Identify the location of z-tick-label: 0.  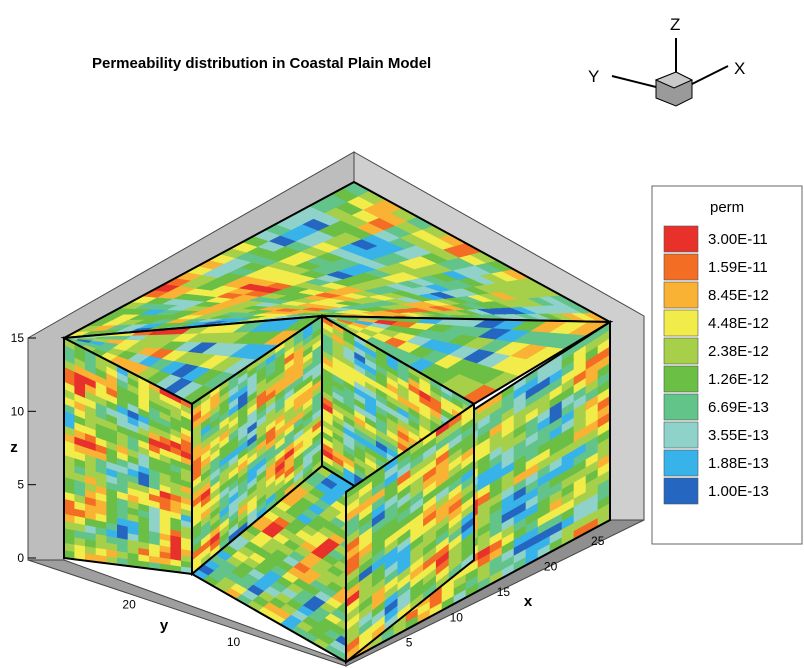
(20, 558).